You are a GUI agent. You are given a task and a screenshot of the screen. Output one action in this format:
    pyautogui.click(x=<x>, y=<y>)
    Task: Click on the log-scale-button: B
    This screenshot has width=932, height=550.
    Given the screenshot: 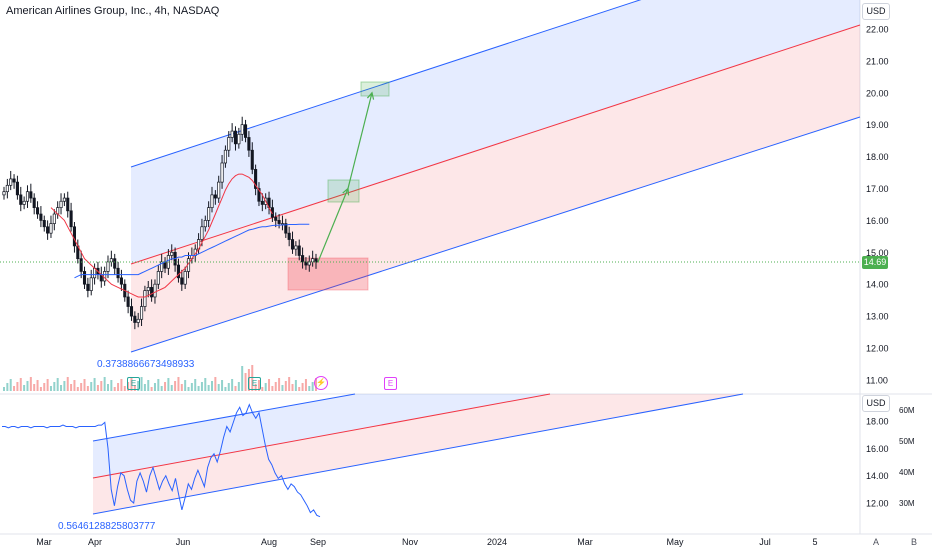 What is the action you would take?
    pyautogui.click(x=914, y=542)
    